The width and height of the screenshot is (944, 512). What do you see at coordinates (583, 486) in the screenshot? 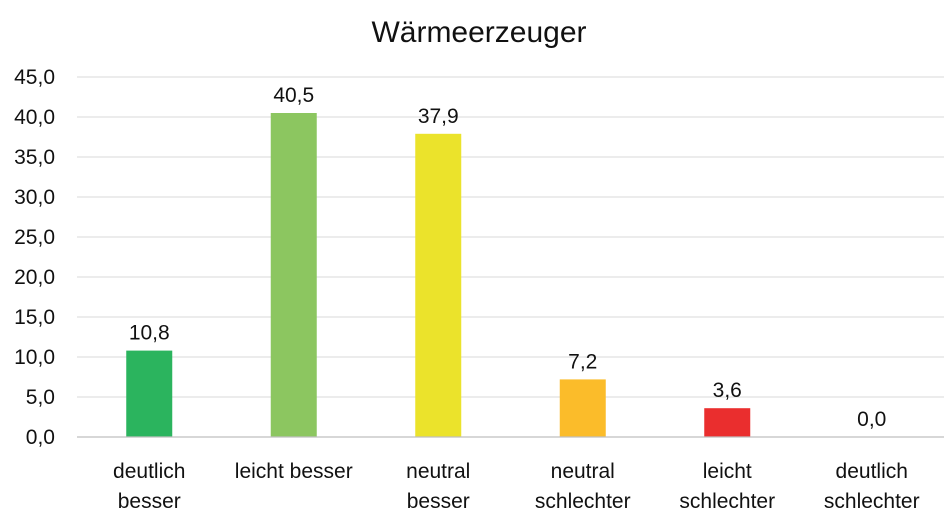
I see `category-label: neutral schlechter` at bounding box center [583, 486].